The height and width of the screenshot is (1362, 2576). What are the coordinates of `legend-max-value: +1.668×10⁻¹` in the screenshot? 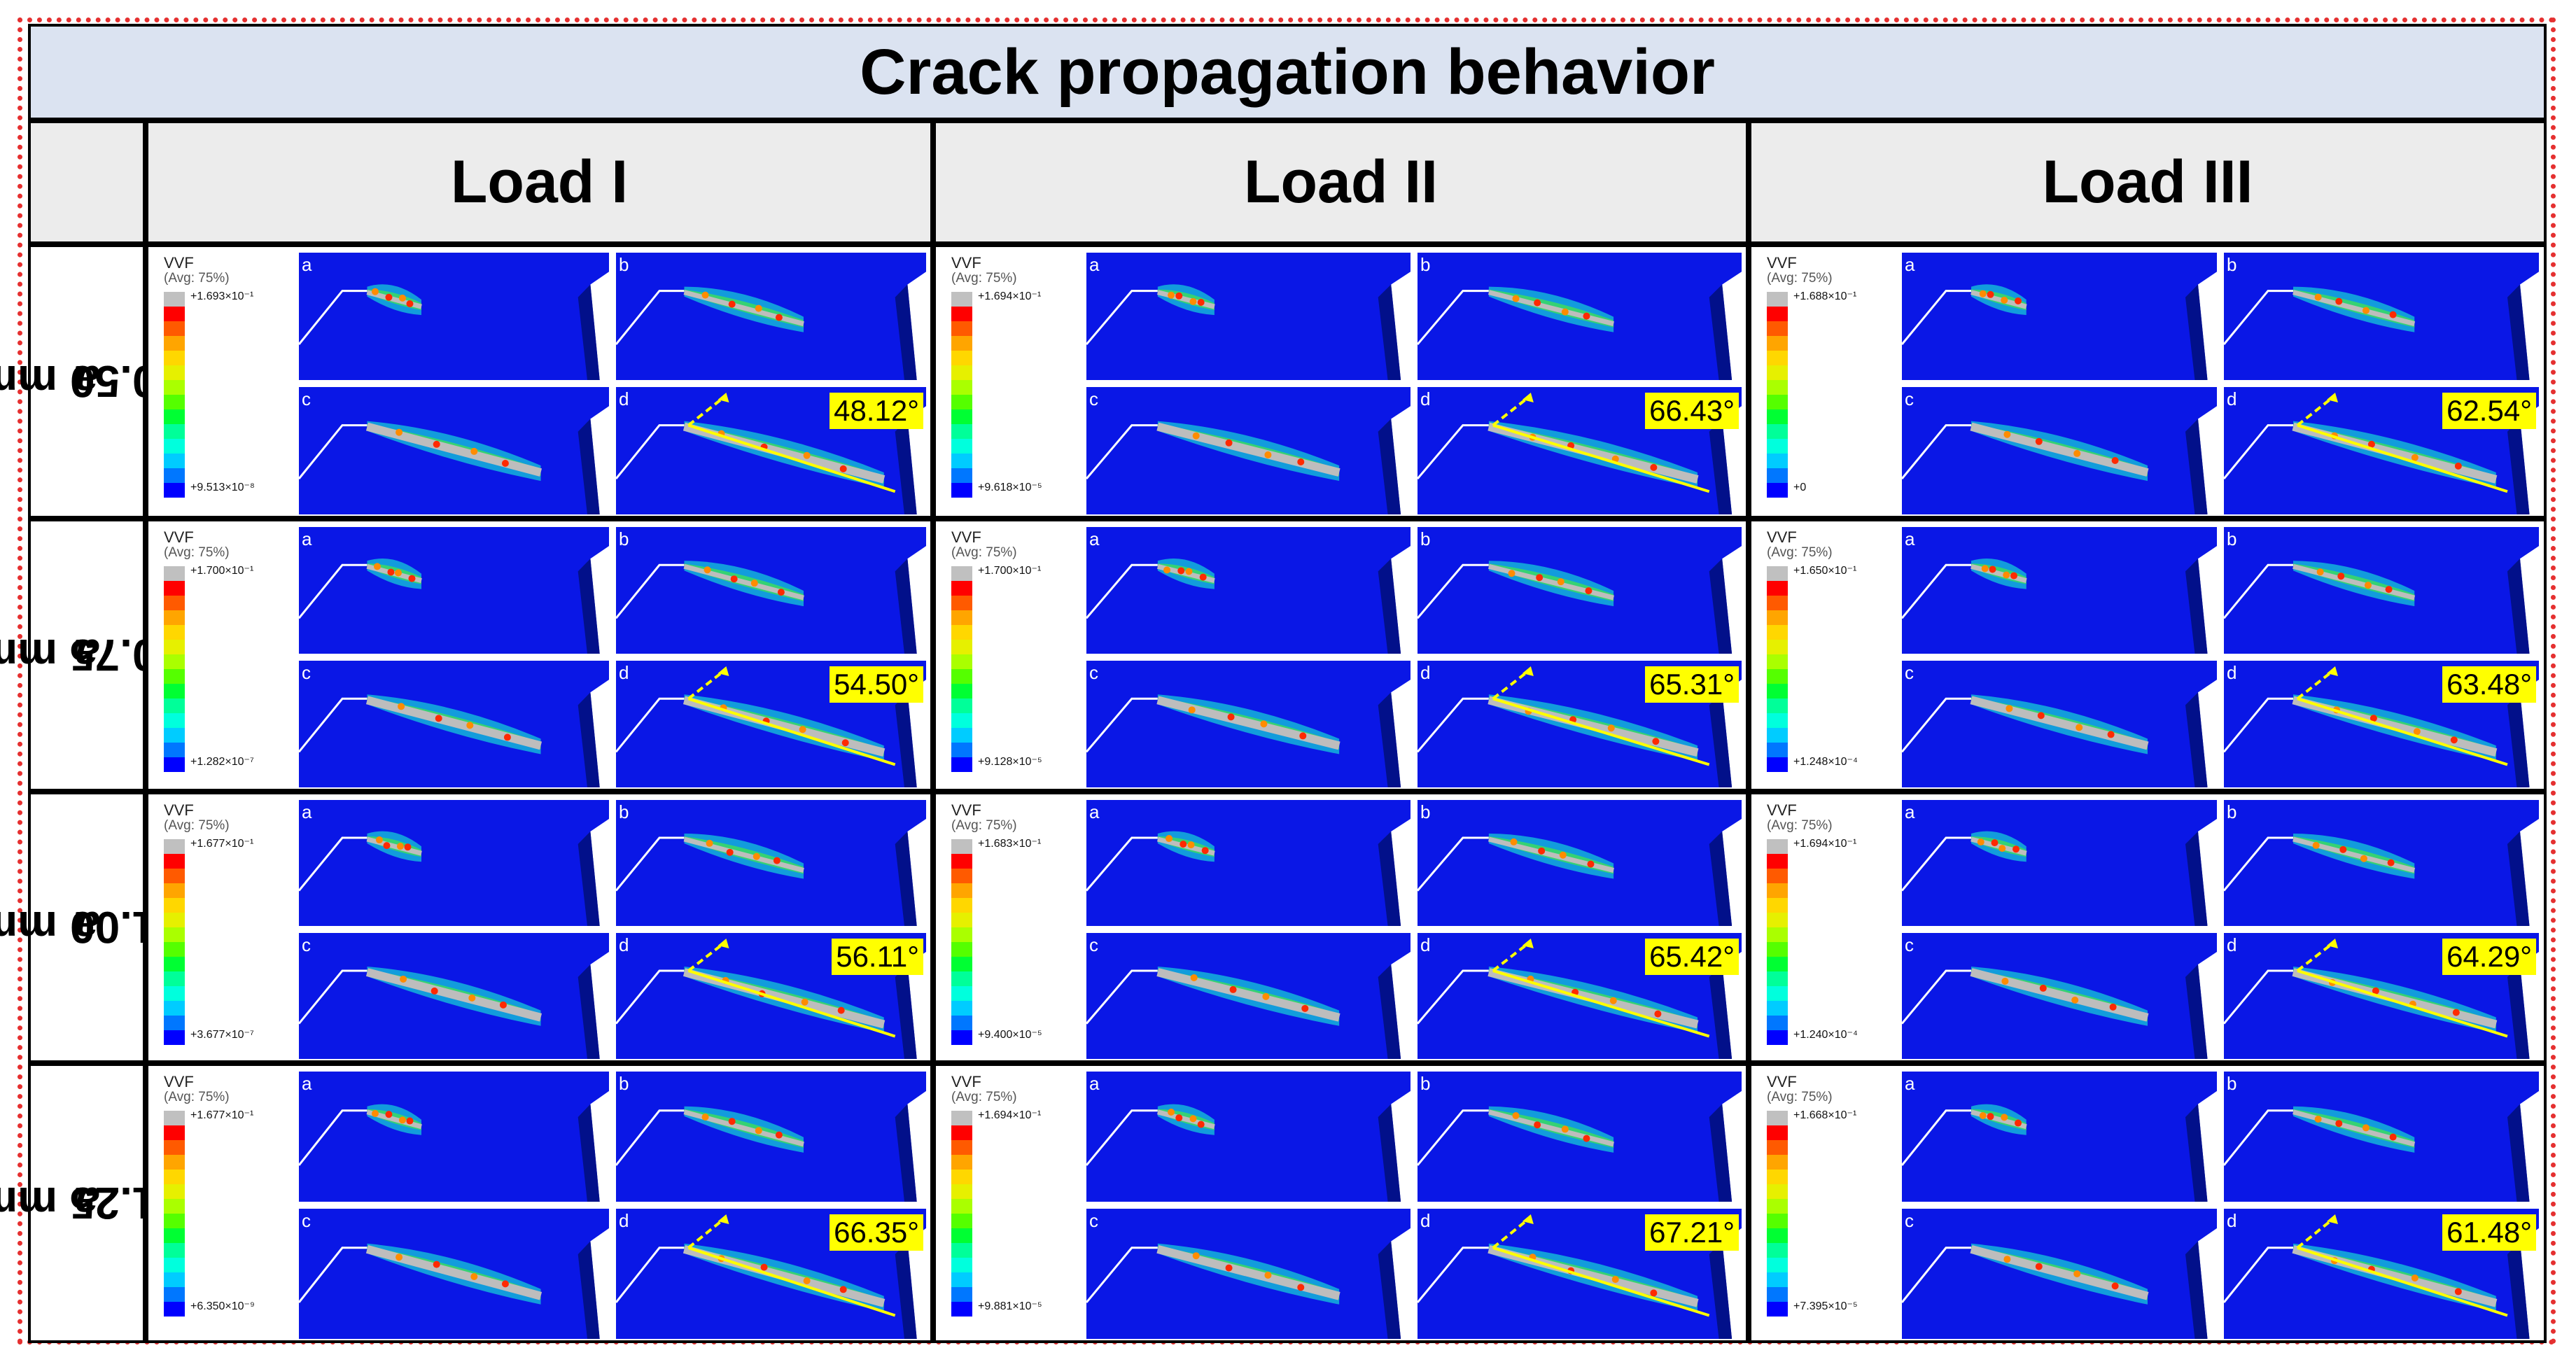 It's located at (1825, 1115).